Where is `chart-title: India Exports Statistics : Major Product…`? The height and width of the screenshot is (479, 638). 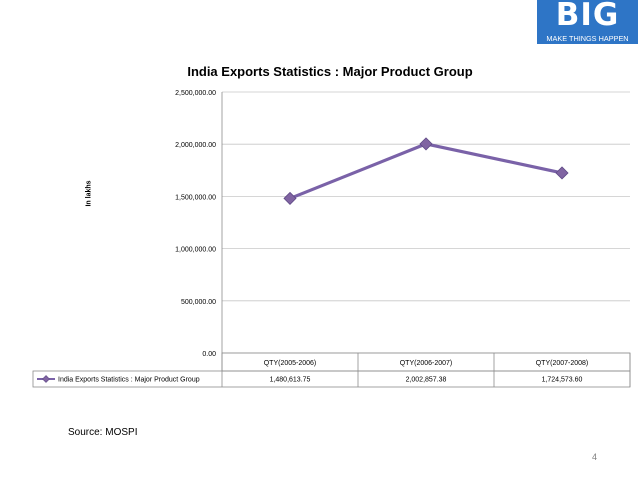 chart-title: India Exports Statistics : Major Product… is located at coordinates (330, 71).